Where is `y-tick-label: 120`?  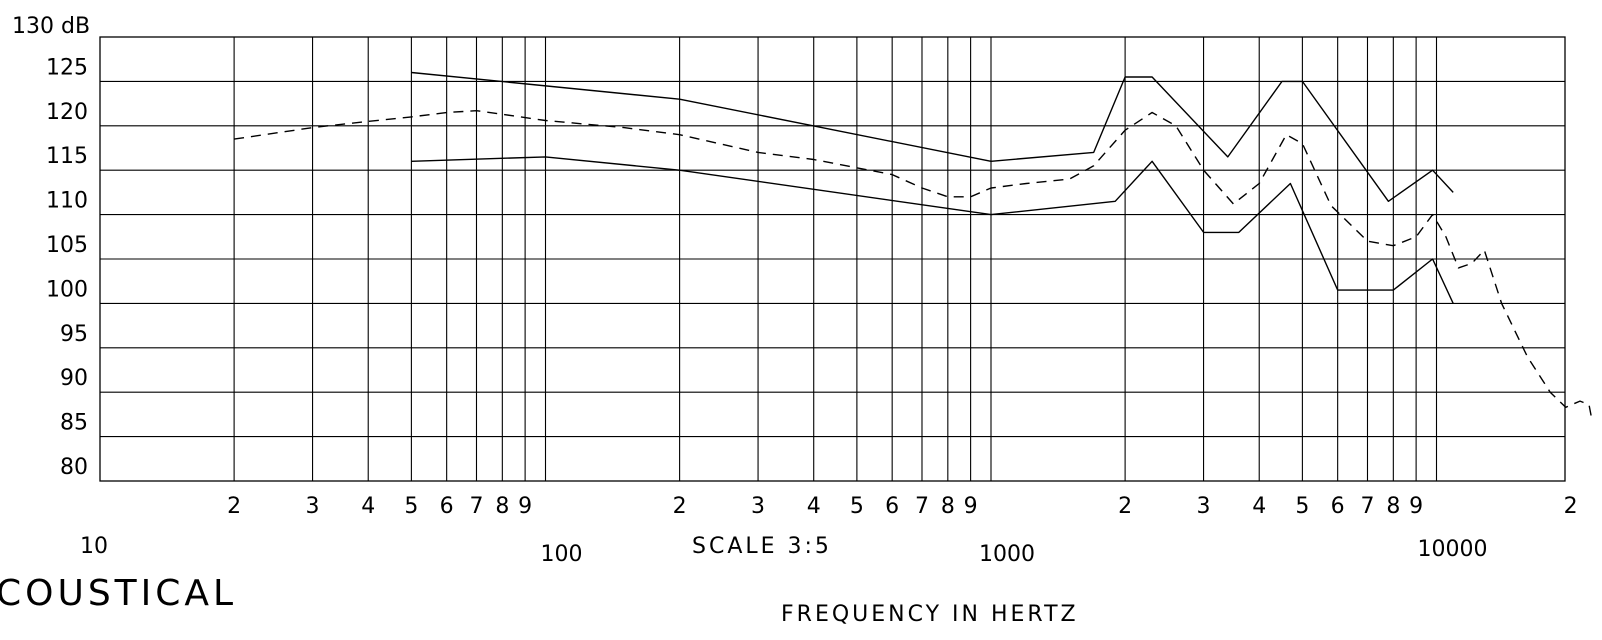 y-tick-label: 120 is located at coordinates (67, 112).